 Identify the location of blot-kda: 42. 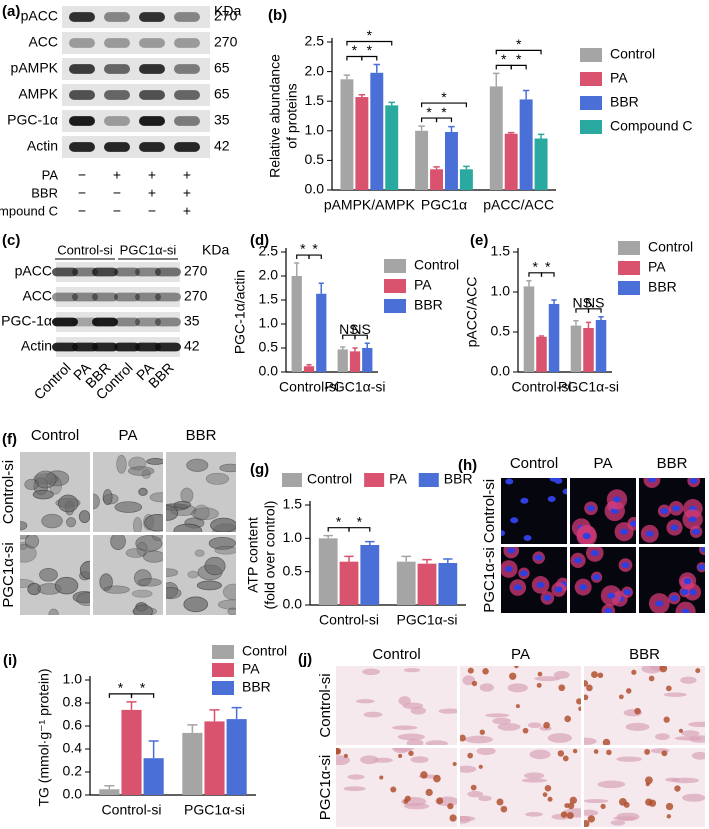
(222, 146).